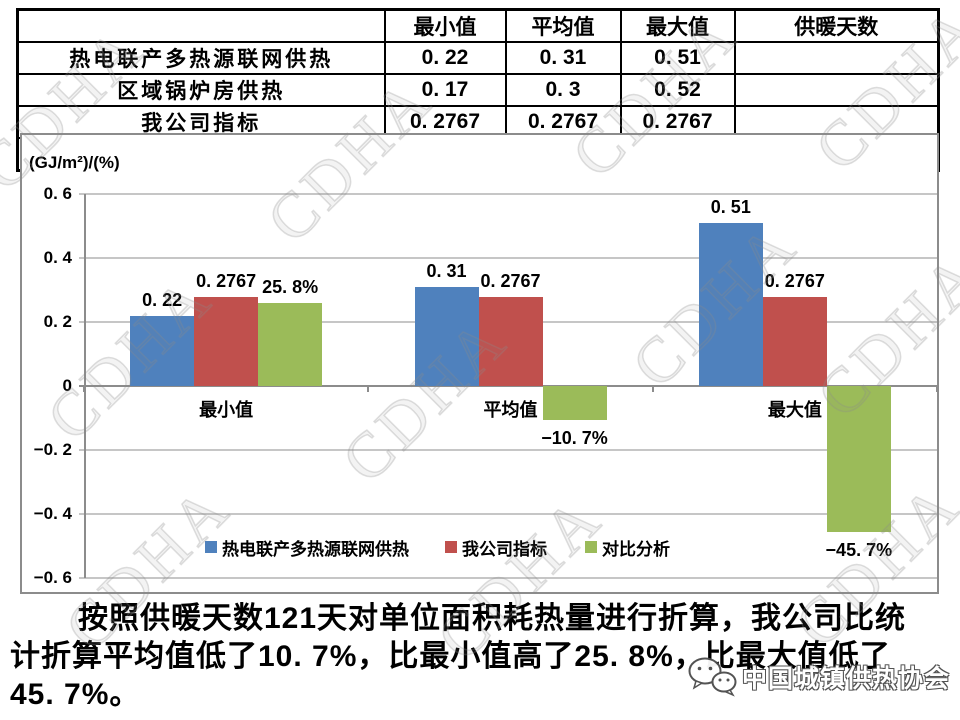  Describe the element at coordinates (563, 58) in the screenshot. I see `value-cell: 0. 31` at that location.